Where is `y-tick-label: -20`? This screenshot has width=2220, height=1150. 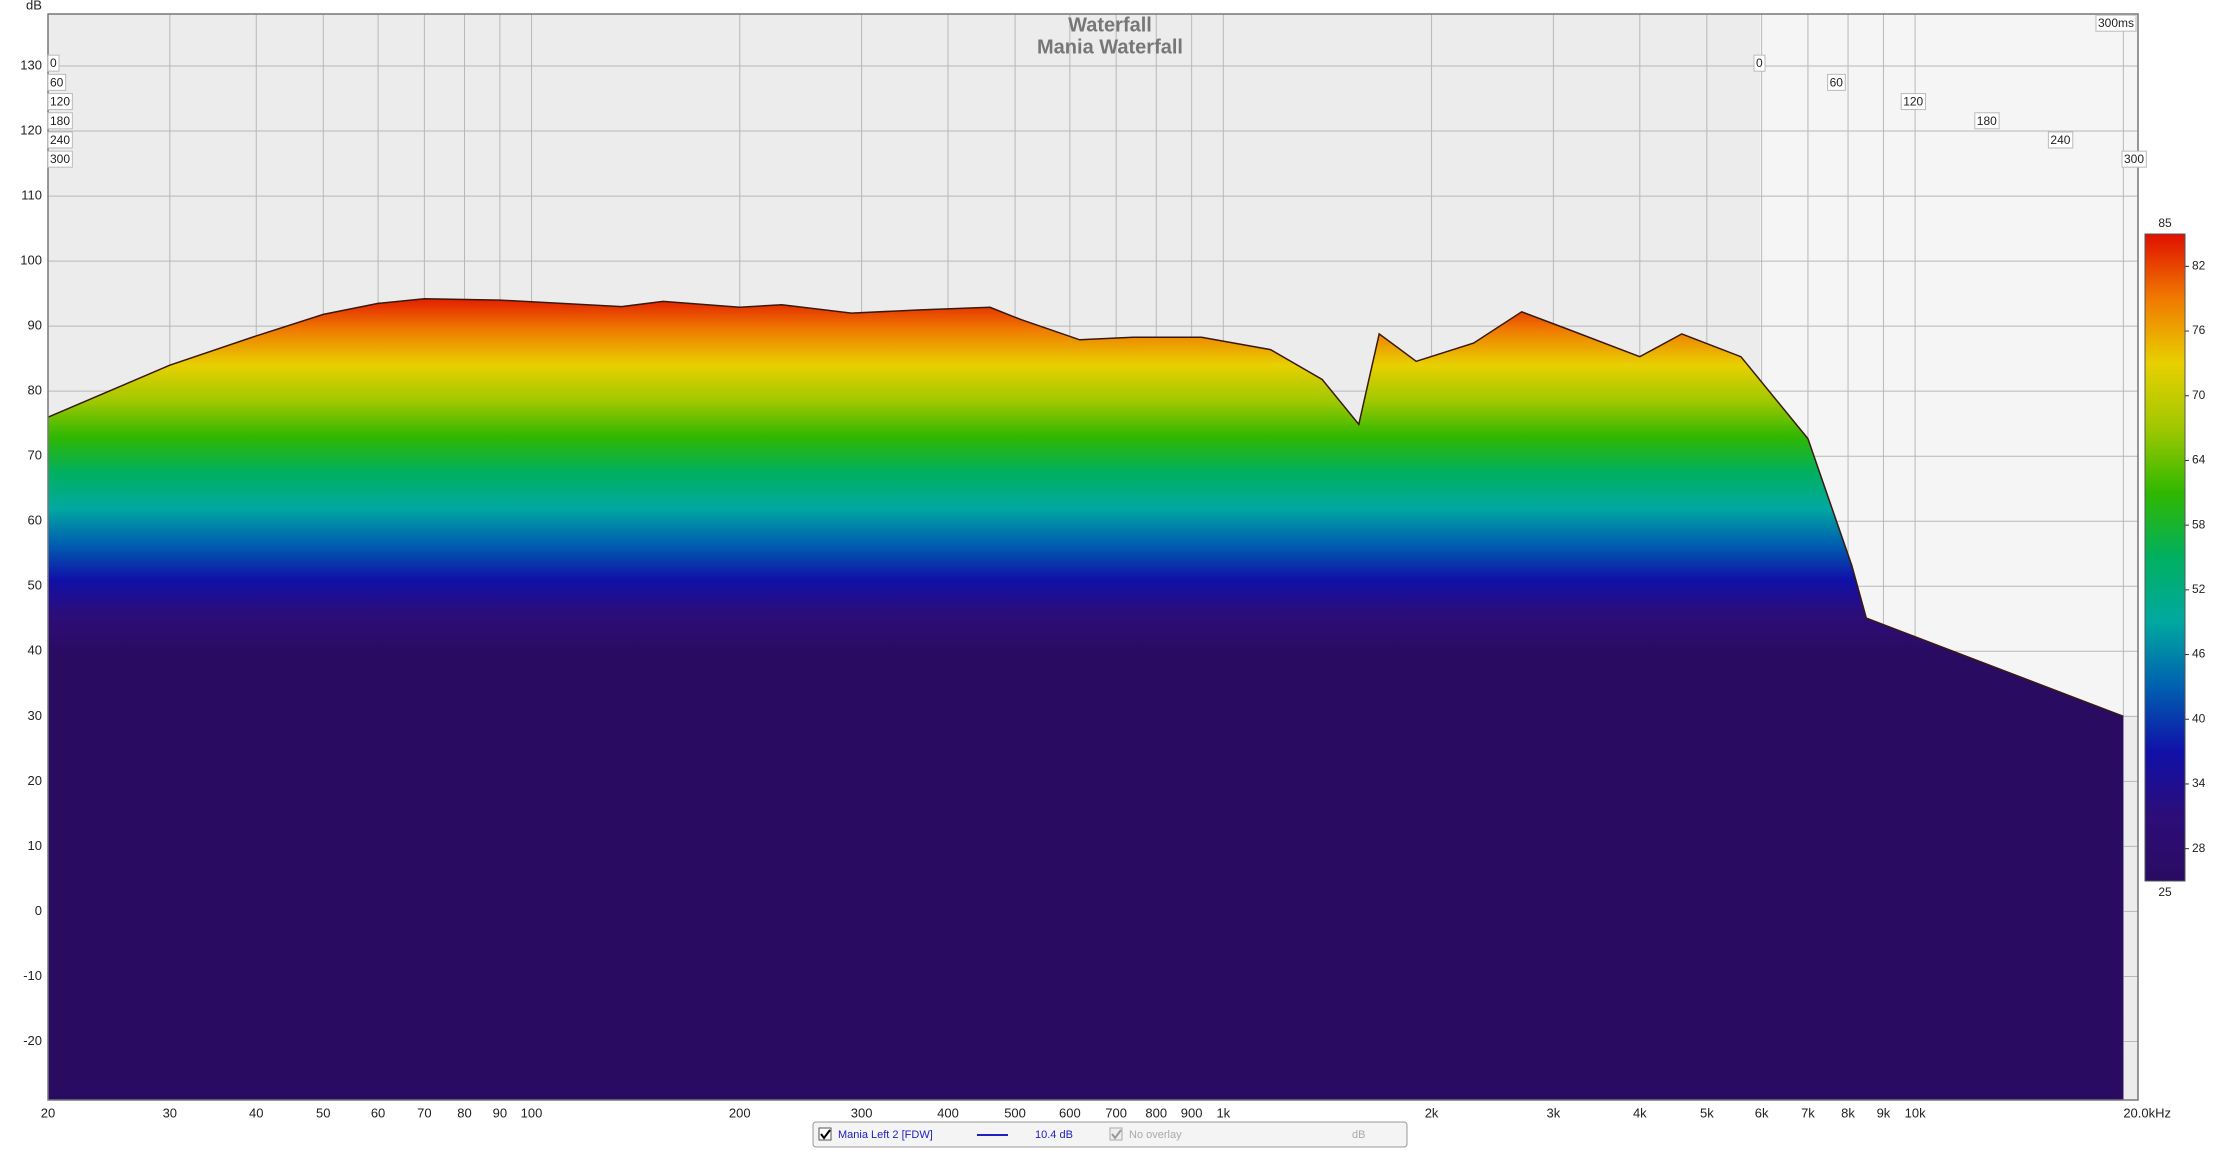 y-tick-label: -20 is located at coordinates (32, 1040).